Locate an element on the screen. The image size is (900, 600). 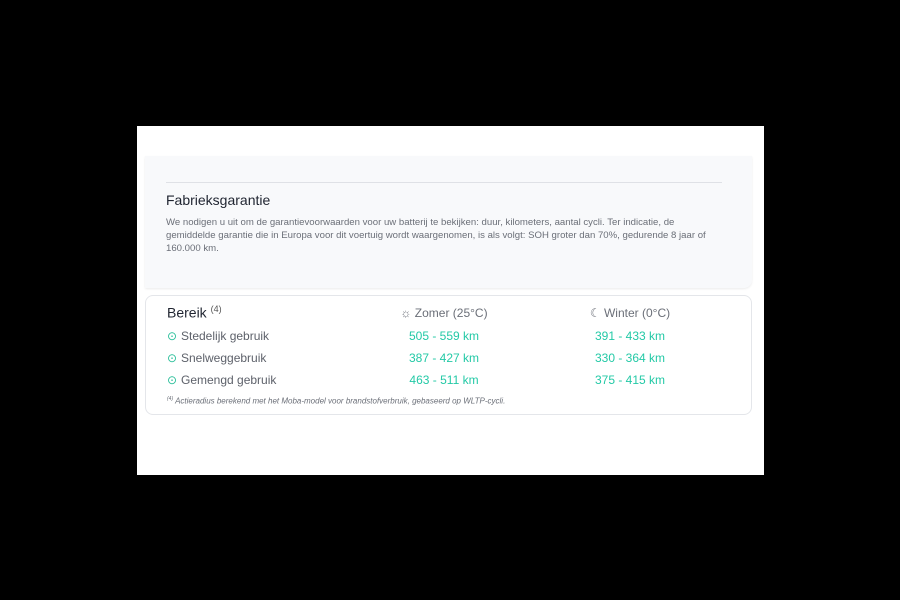
range-title-text: Bereik is located at coordinates (187, 312).